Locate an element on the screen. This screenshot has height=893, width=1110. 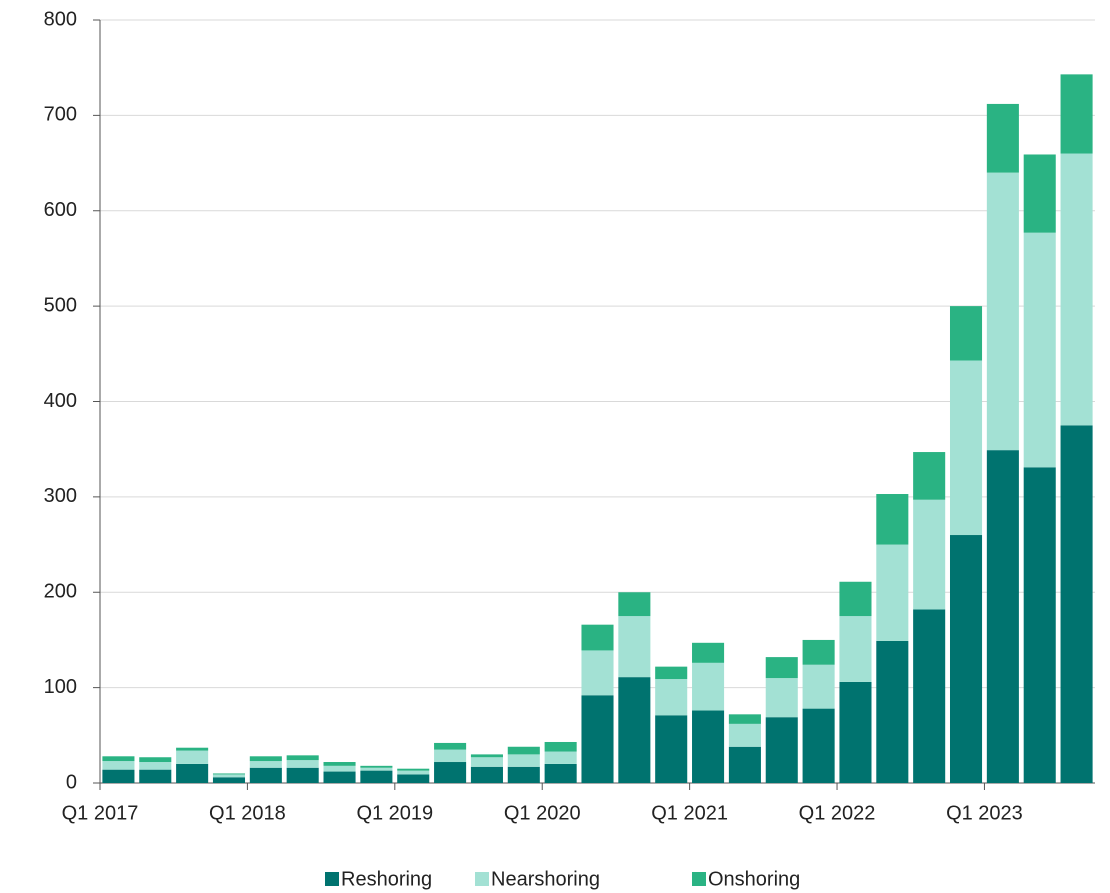
y-tick-label: 600 is located at coordinates (60, 210).